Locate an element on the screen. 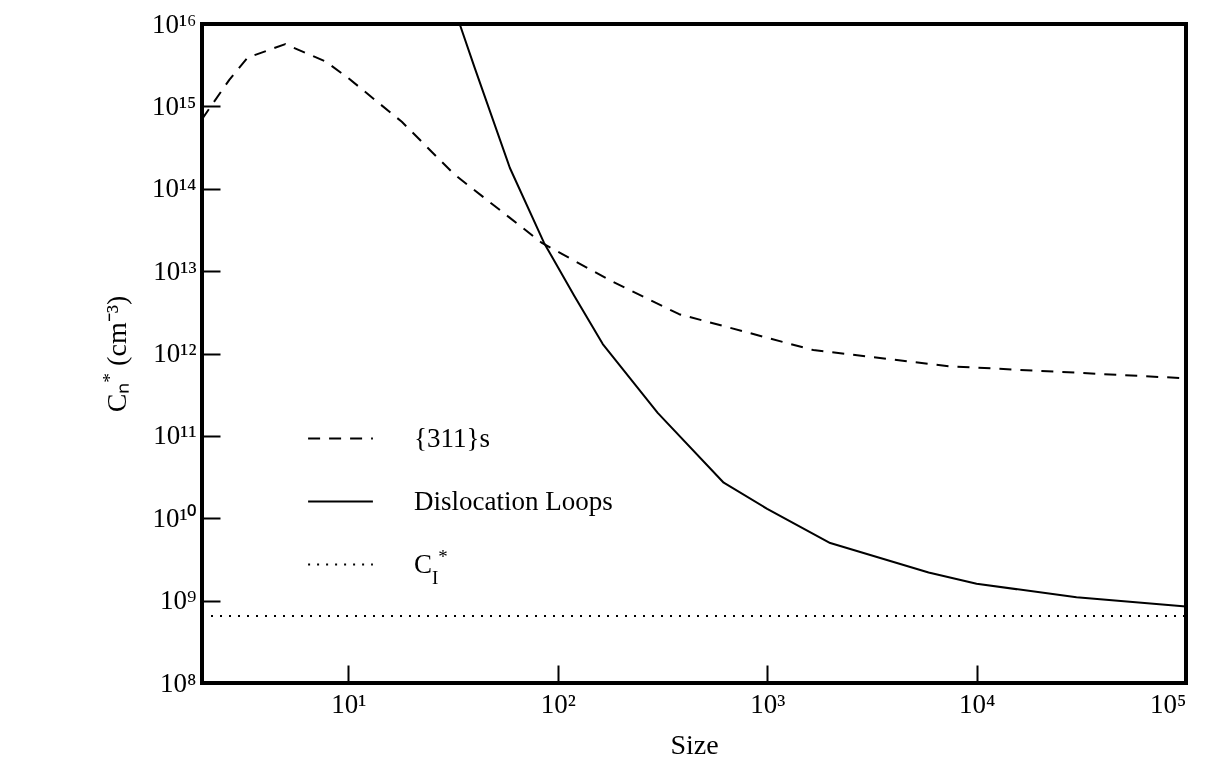 This screenshot has height=780, width=1224. legend-label: {311}s is located at coordinates (452, 437).